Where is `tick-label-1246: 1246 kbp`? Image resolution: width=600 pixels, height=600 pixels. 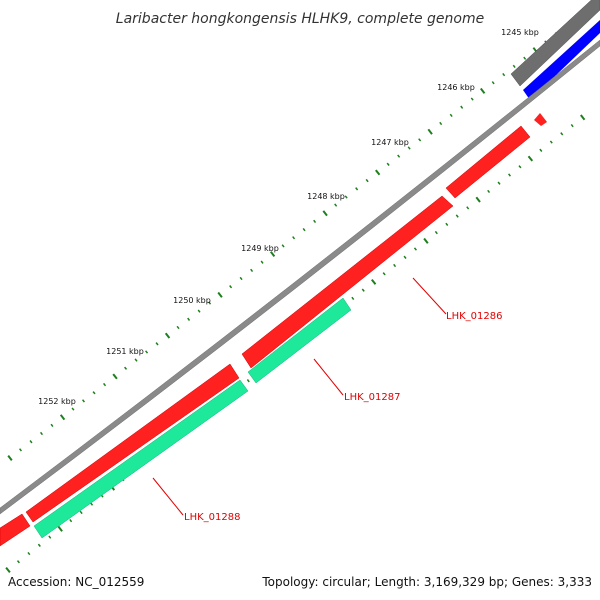
tick-label-1246: 1246 kbp is located at coordinates (456, 87).